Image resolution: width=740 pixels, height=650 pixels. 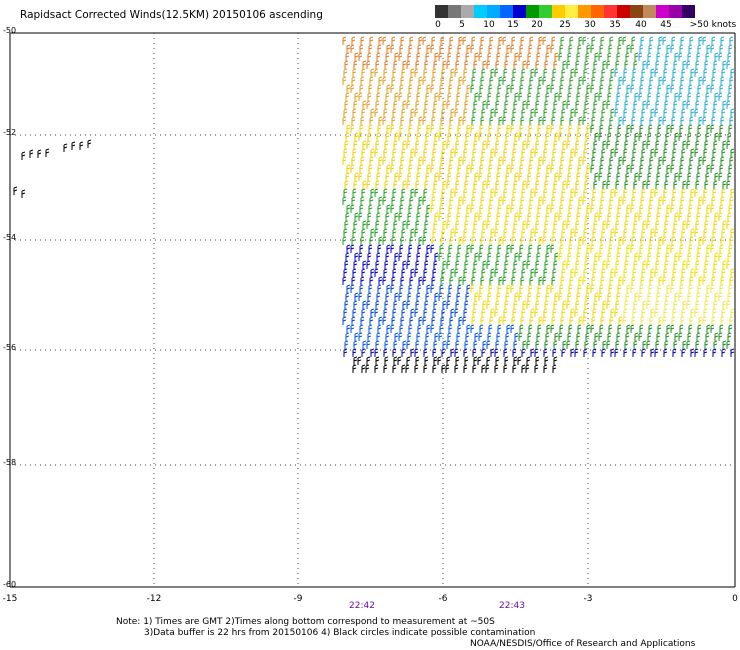 I want to click on colorbar-label: 45, so click(x=666, y=25).